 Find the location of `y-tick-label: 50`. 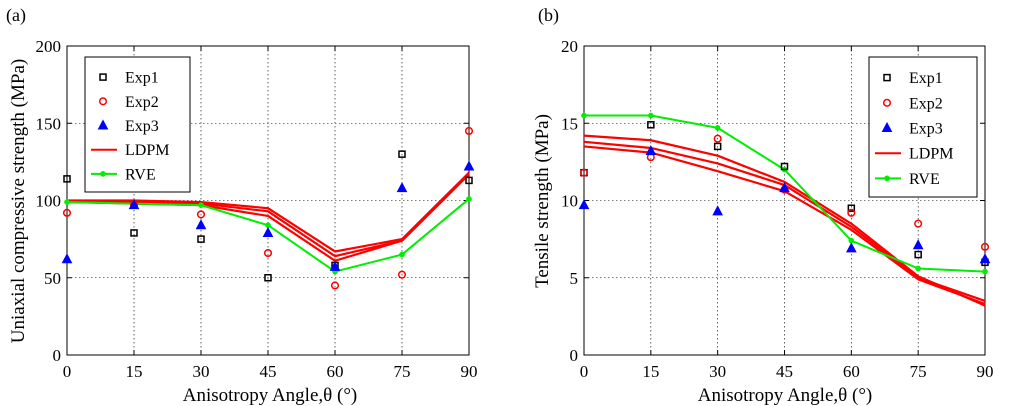

y-tick-label: 50 is located at coordinates (52, 278).